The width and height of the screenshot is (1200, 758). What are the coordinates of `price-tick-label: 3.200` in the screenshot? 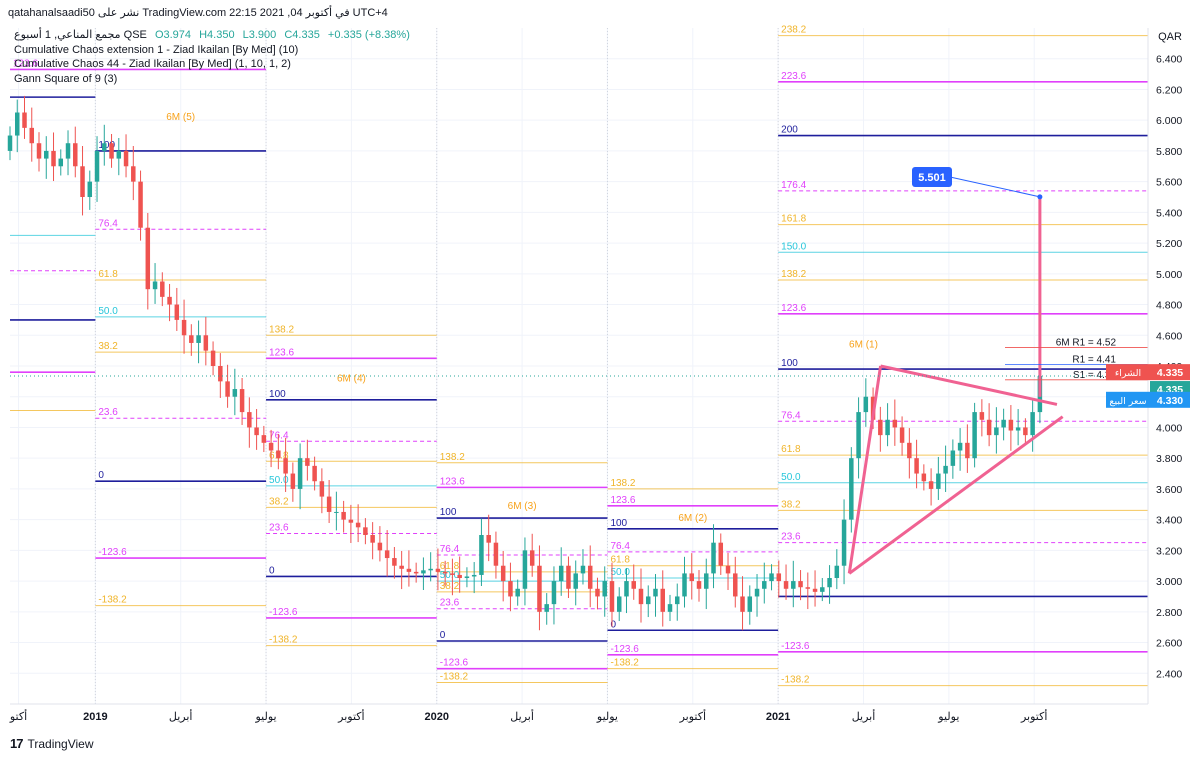 It's located at (1169, 551).